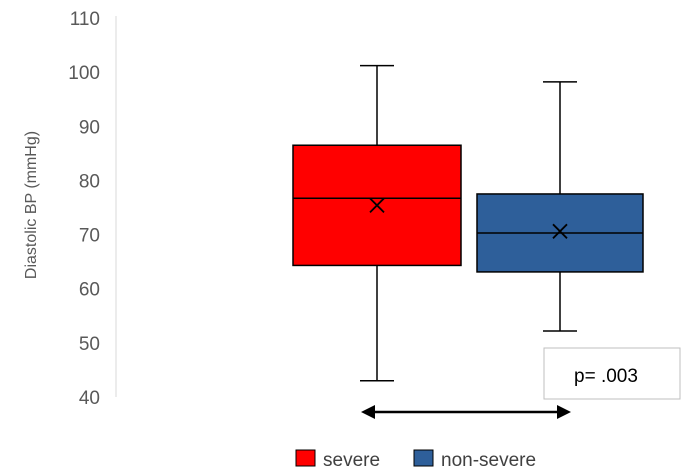 The height and width of the screenshot is (473, 681). Describe the element at coordinates (85, 19) in the screenshot. I see `y-tick-label: 110` at that location.